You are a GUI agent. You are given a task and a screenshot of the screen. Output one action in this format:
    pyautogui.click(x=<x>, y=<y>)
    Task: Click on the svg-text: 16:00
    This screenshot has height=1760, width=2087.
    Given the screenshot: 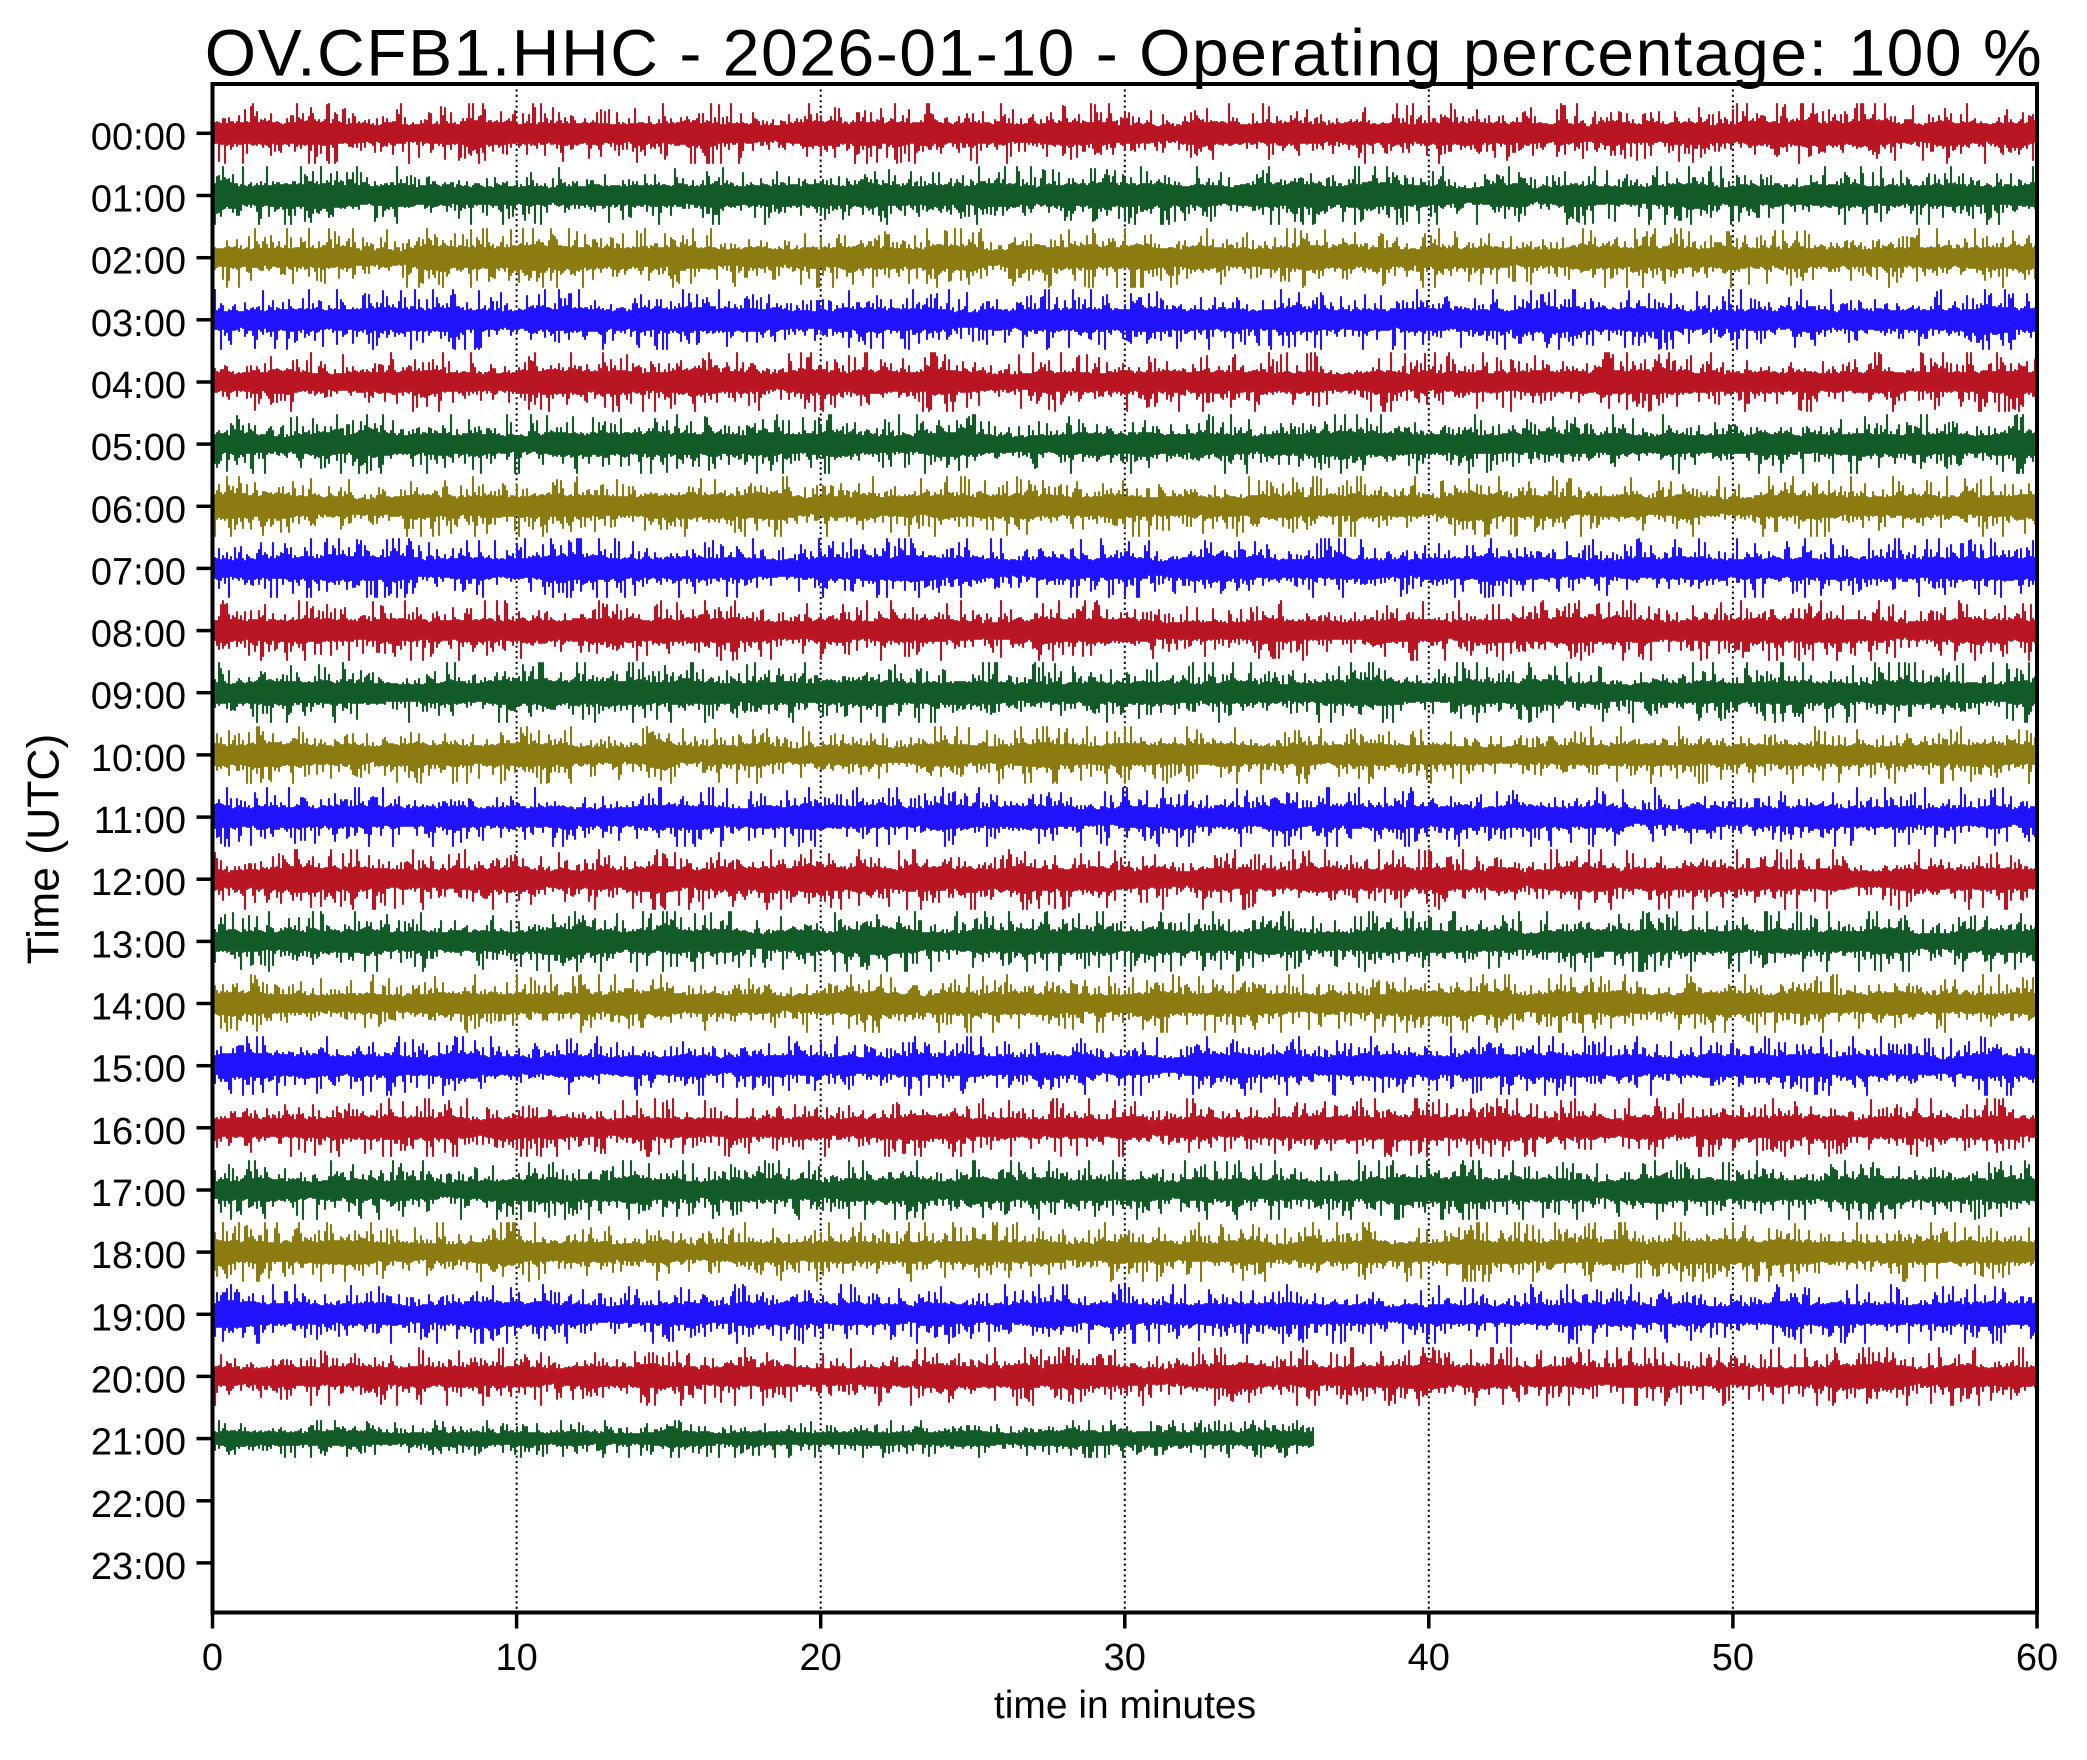 What is the action you would take?
    pyautogui.click(x=138, y=1132)
    